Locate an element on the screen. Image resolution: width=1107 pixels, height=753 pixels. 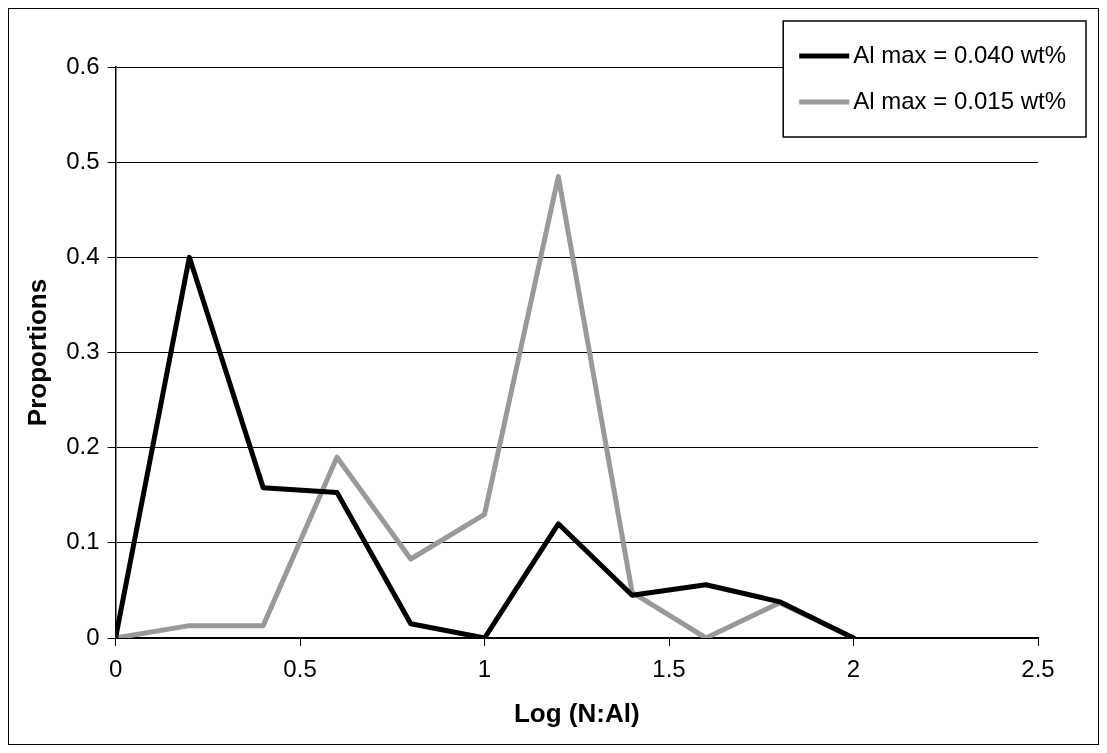
y-tick-label: 0.1 is located at coordinates (83, 541).